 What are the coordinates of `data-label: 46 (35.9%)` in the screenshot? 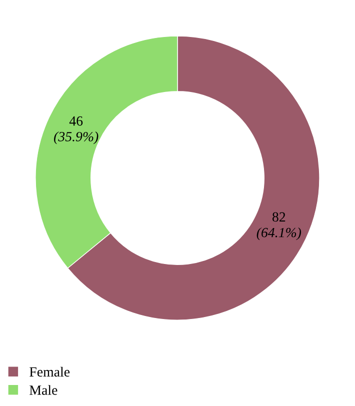 It's located at (76, 130).